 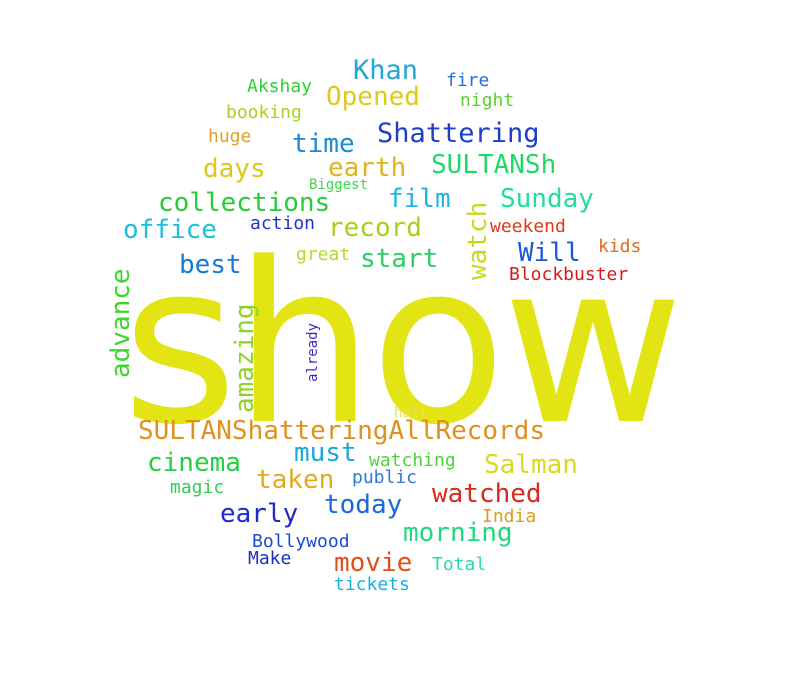 What do you see at coordinates (458, 533) in the screenshot?
I see `word-morning: morning` at bounding box center [458, 533].